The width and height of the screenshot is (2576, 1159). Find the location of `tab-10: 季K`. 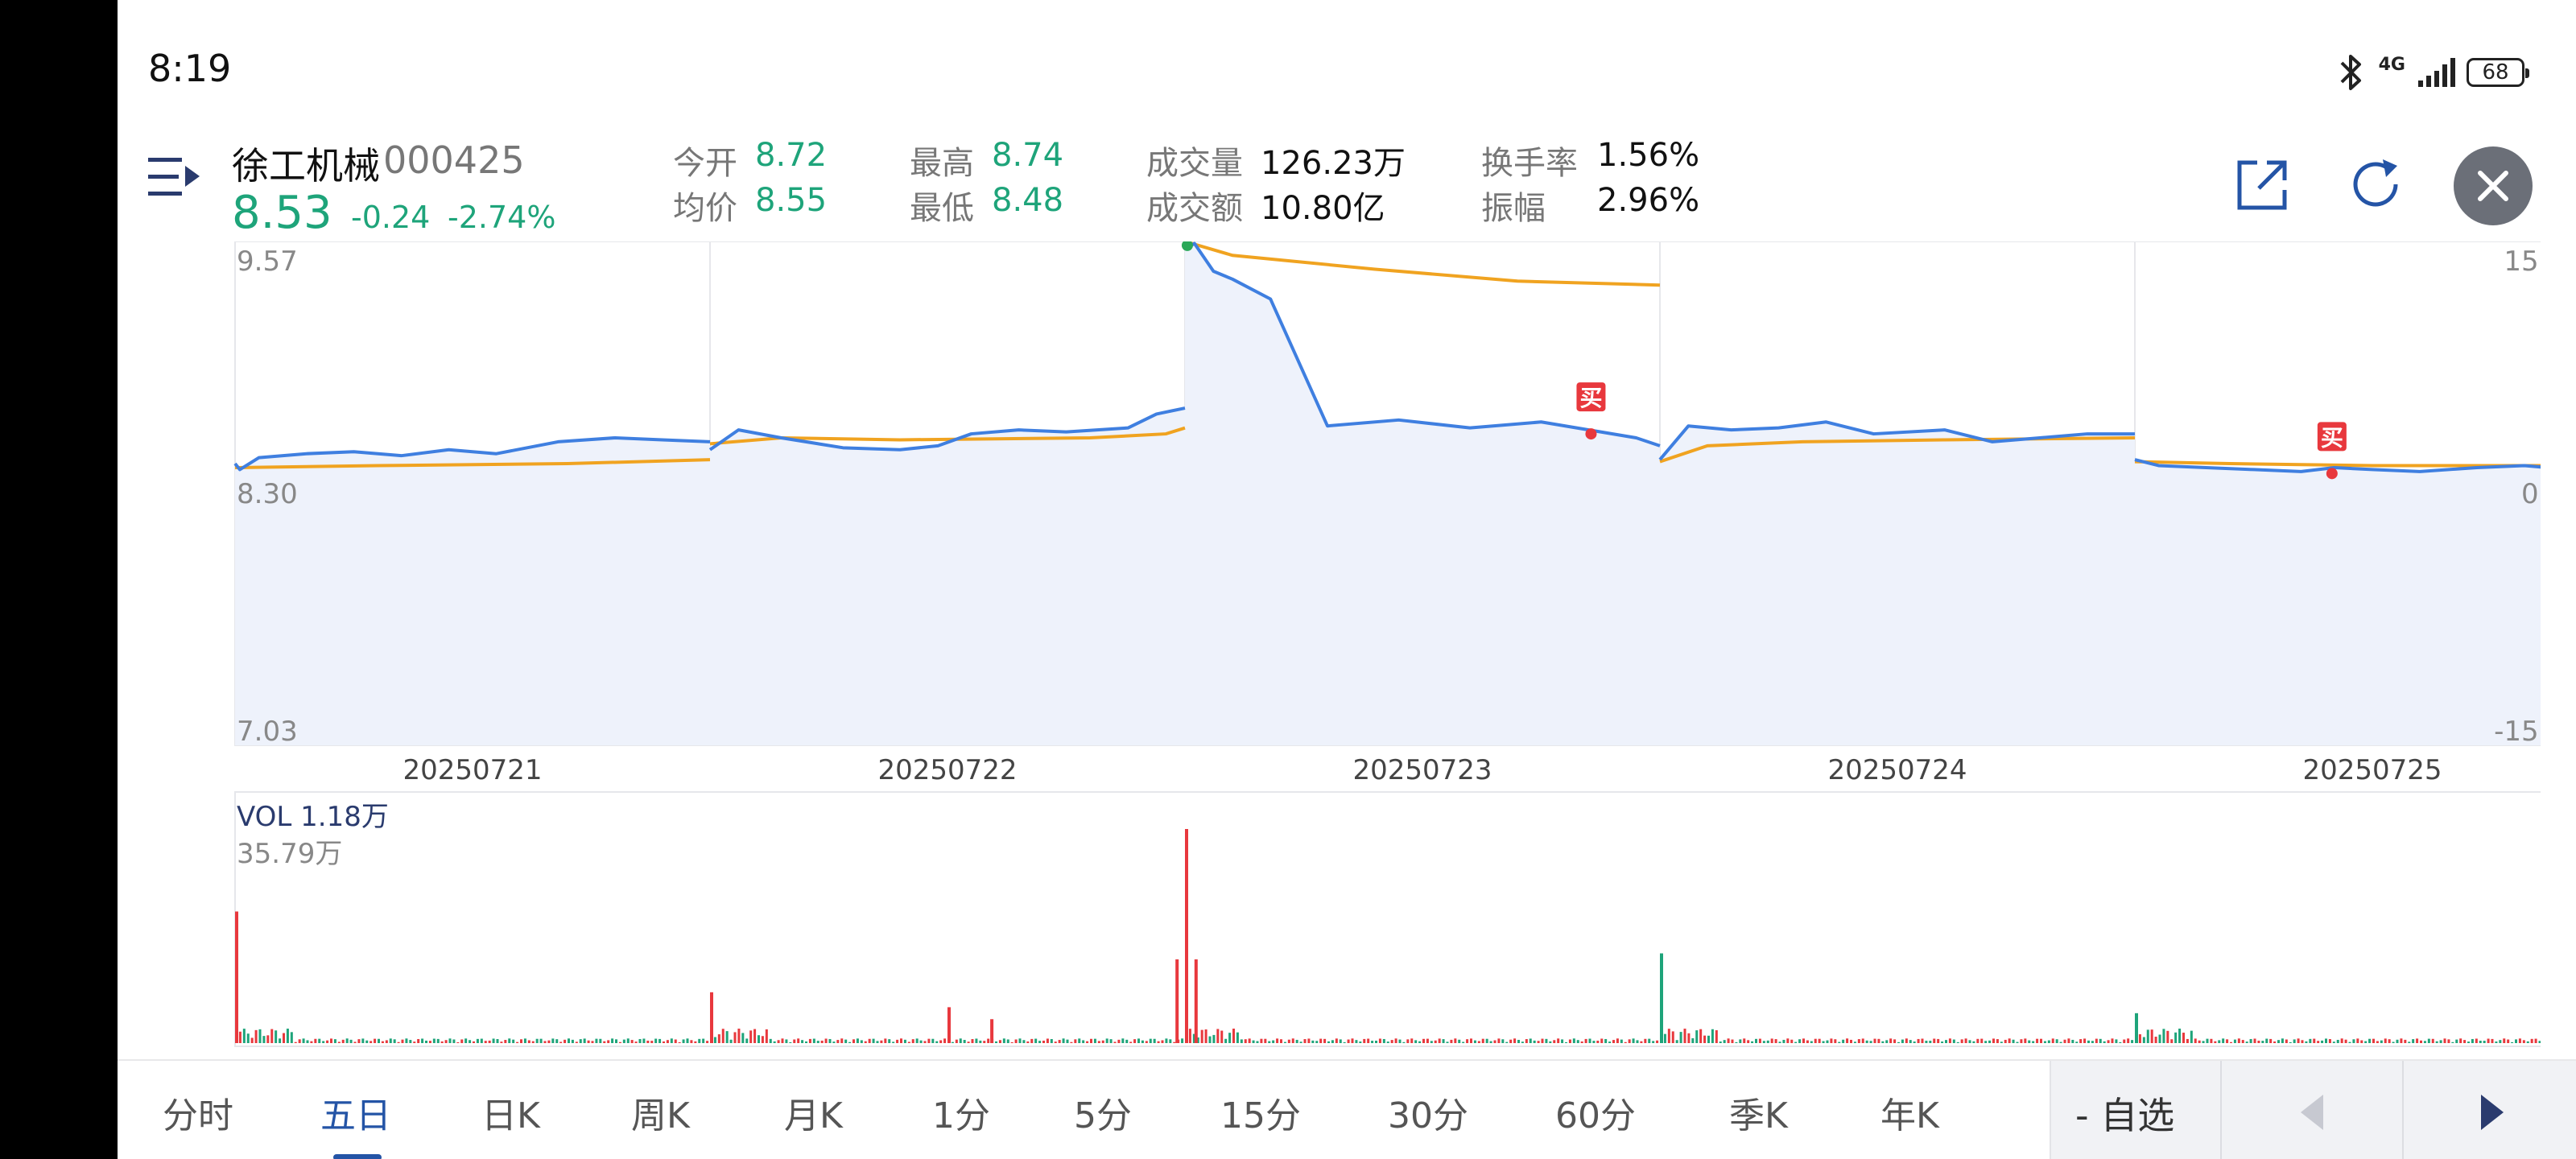

tab-10: 季K is located at coordinates (1758, 1115).